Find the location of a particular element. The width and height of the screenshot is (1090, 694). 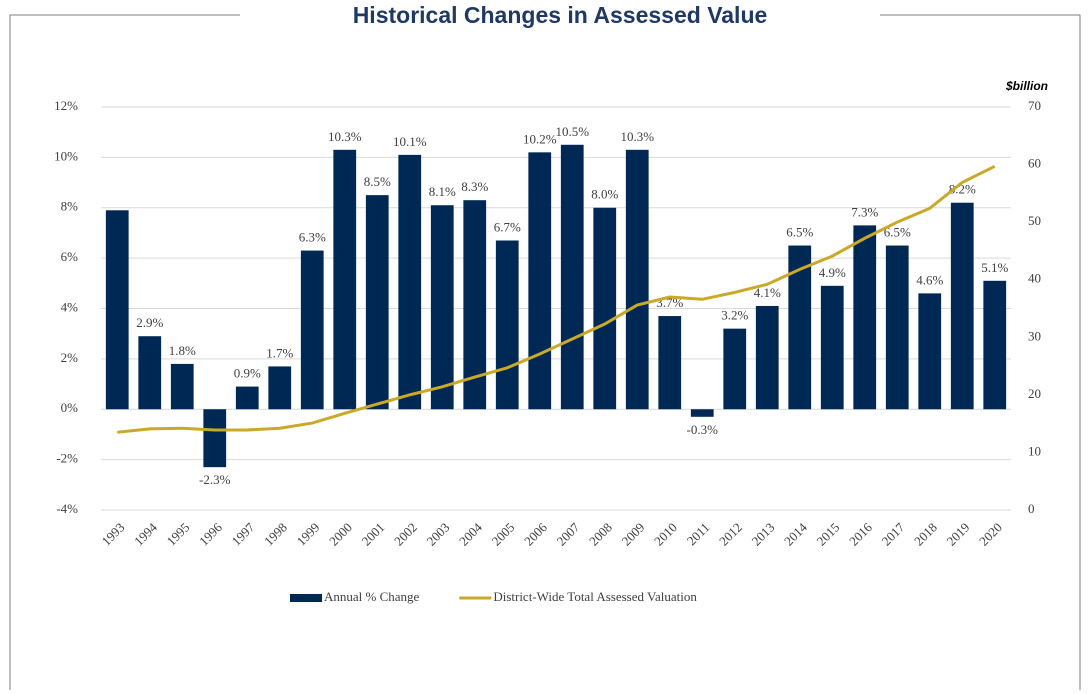

data-label: 3.2% is located at coordinates (734, 315).